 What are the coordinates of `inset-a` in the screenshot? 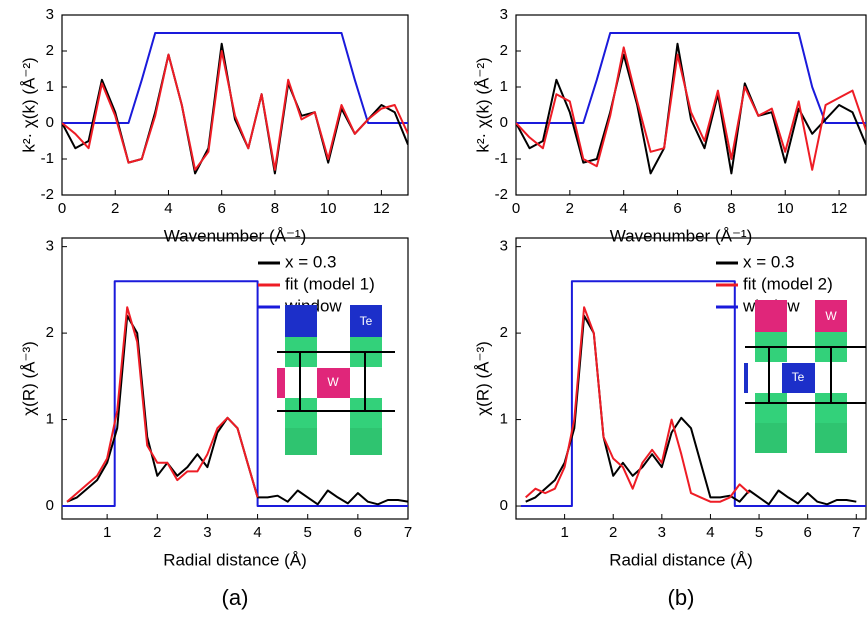 It's located at (336, 380).